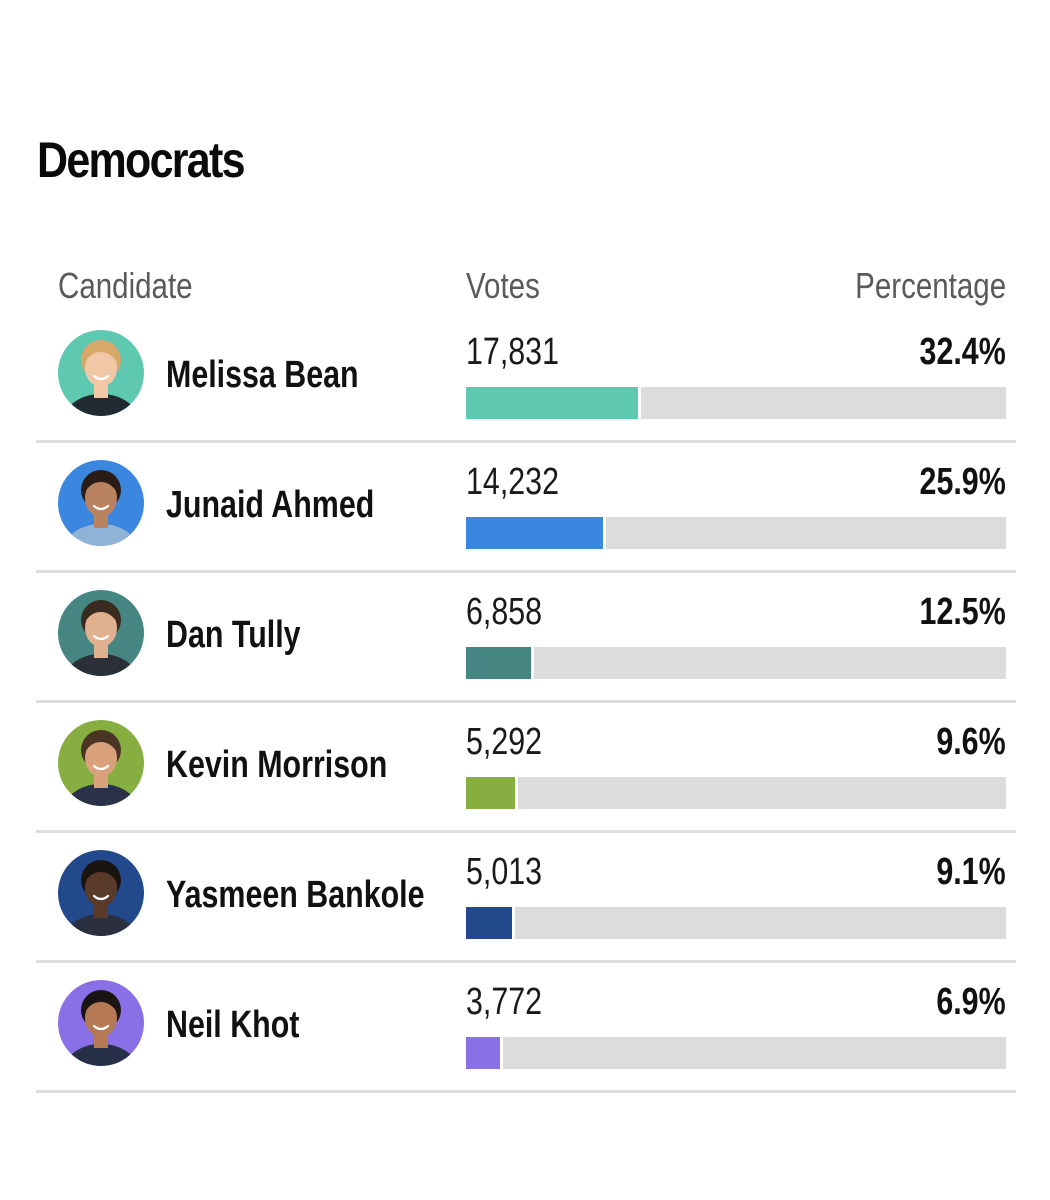 This screenshot has height=1200, width=1050. What do you see at coordinates (270, 505) in the screenshot?
I see `candidate-name: Junaid Ahmed` at bounding box center [270, 505].